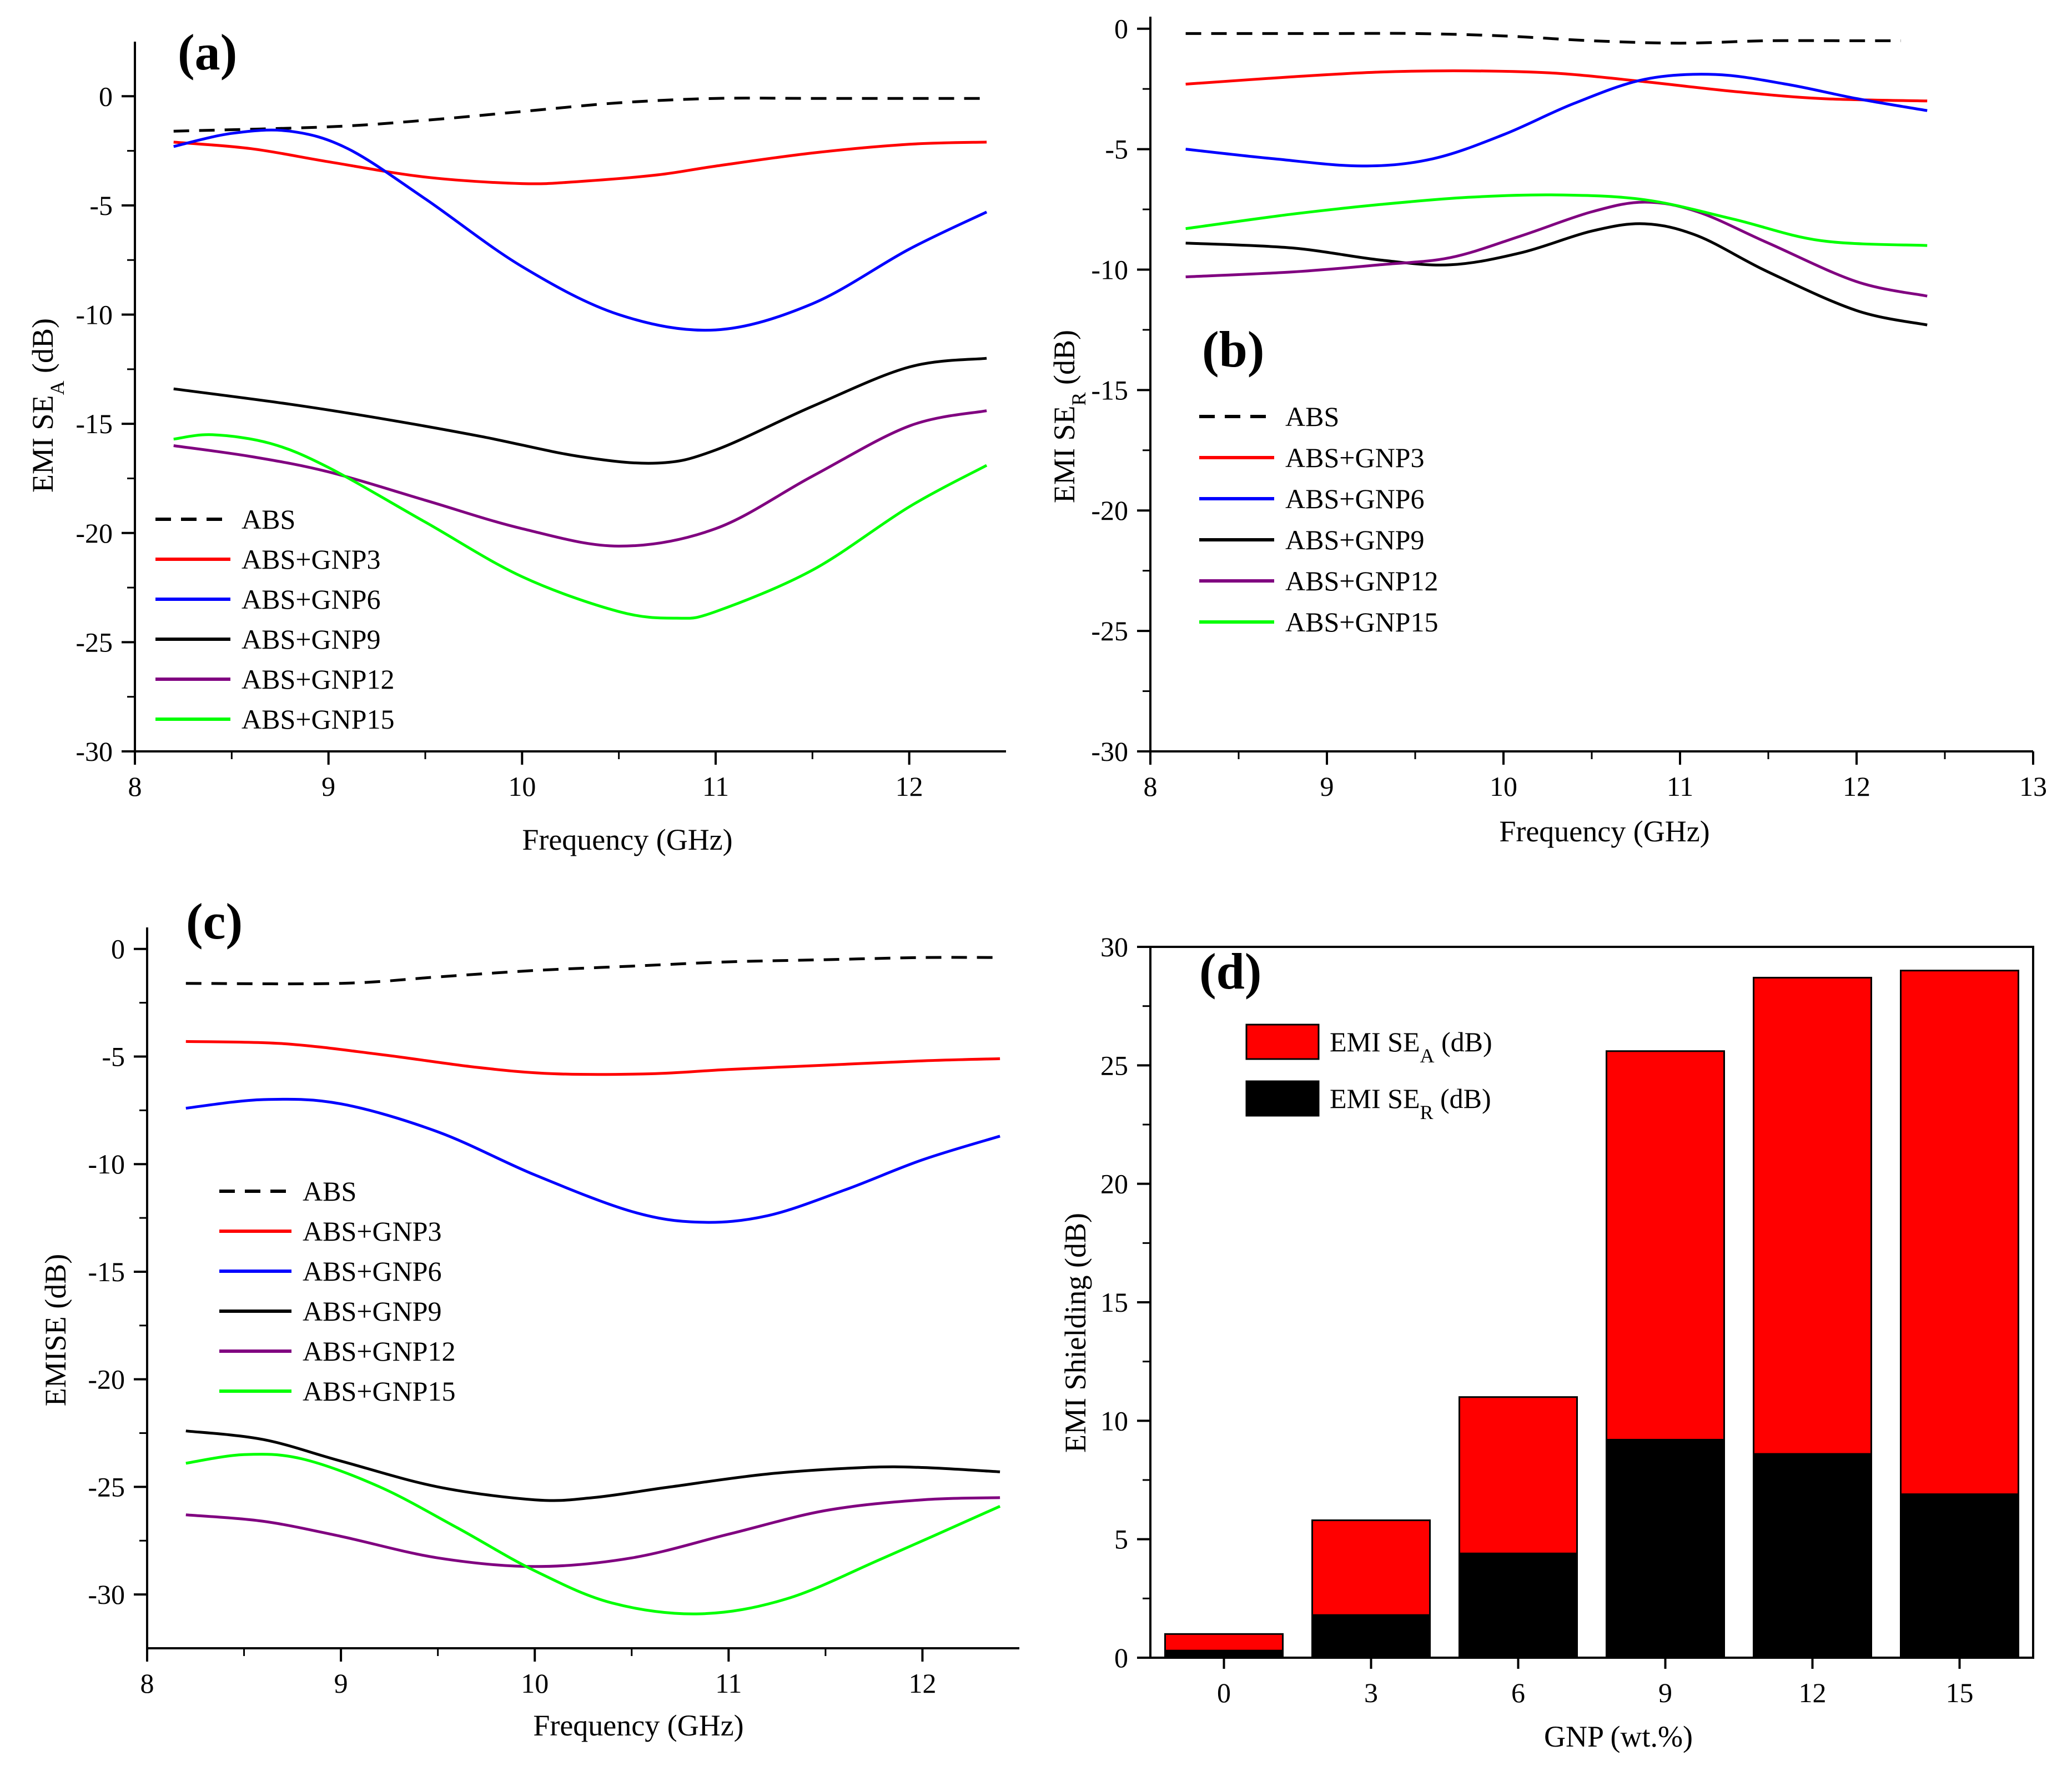 The height and width of the screenshot is (1766, 2072). Describe the element at coordinates (43, 349) in the screenshot. I see `panel-a-ylabel-tail: (dB)` at that location.